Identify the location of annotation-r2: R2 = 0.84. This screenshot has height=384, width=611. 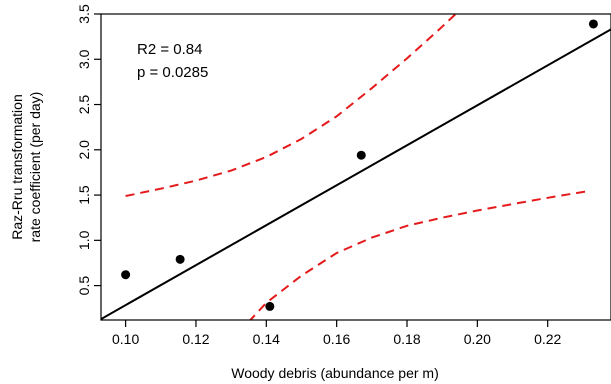
(169, 49).